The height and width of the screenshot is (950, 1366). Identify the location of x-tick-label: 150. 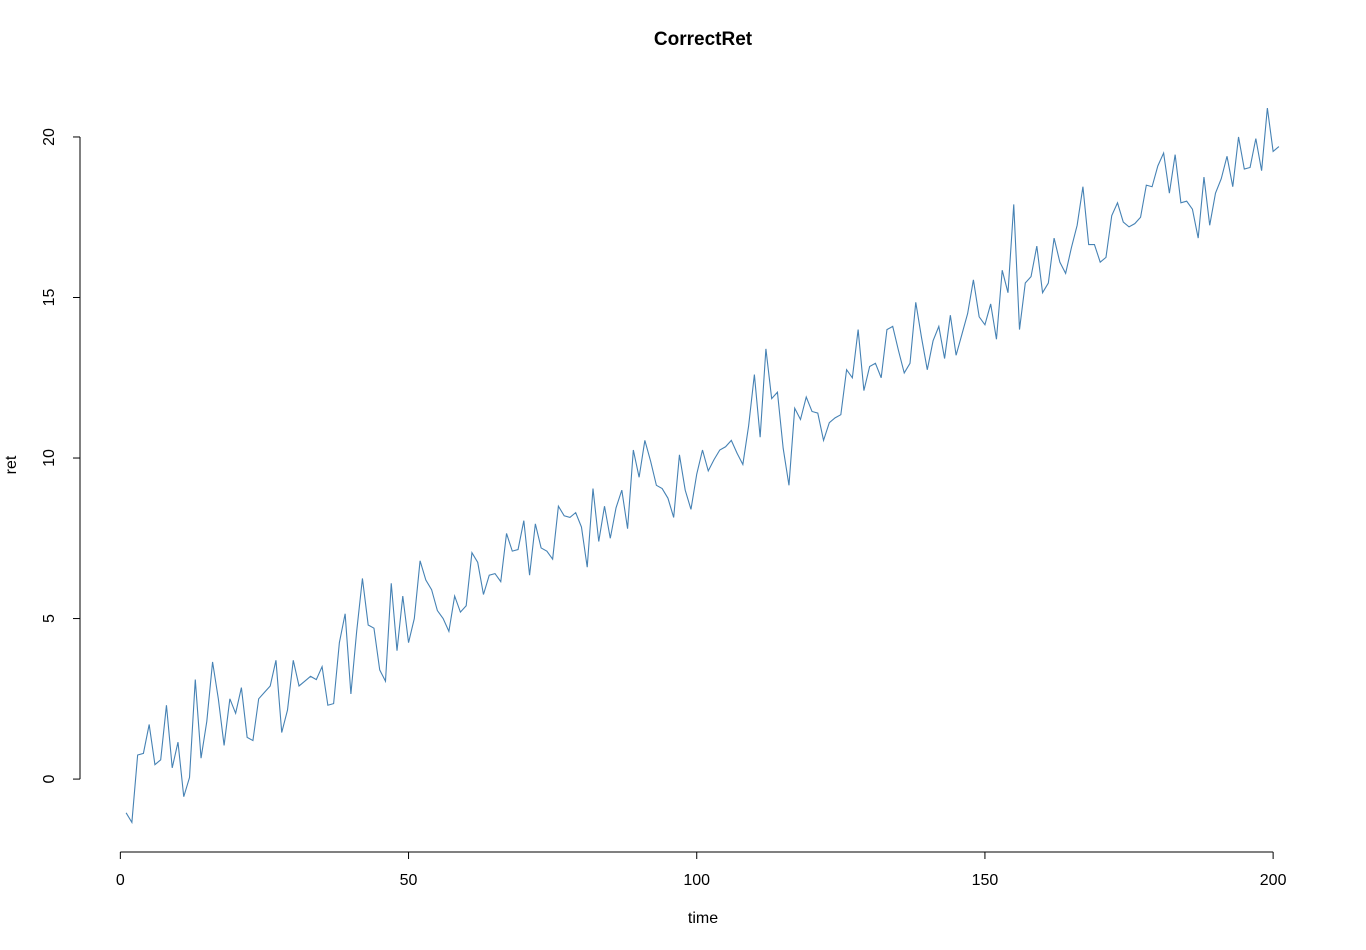
(985, 880).